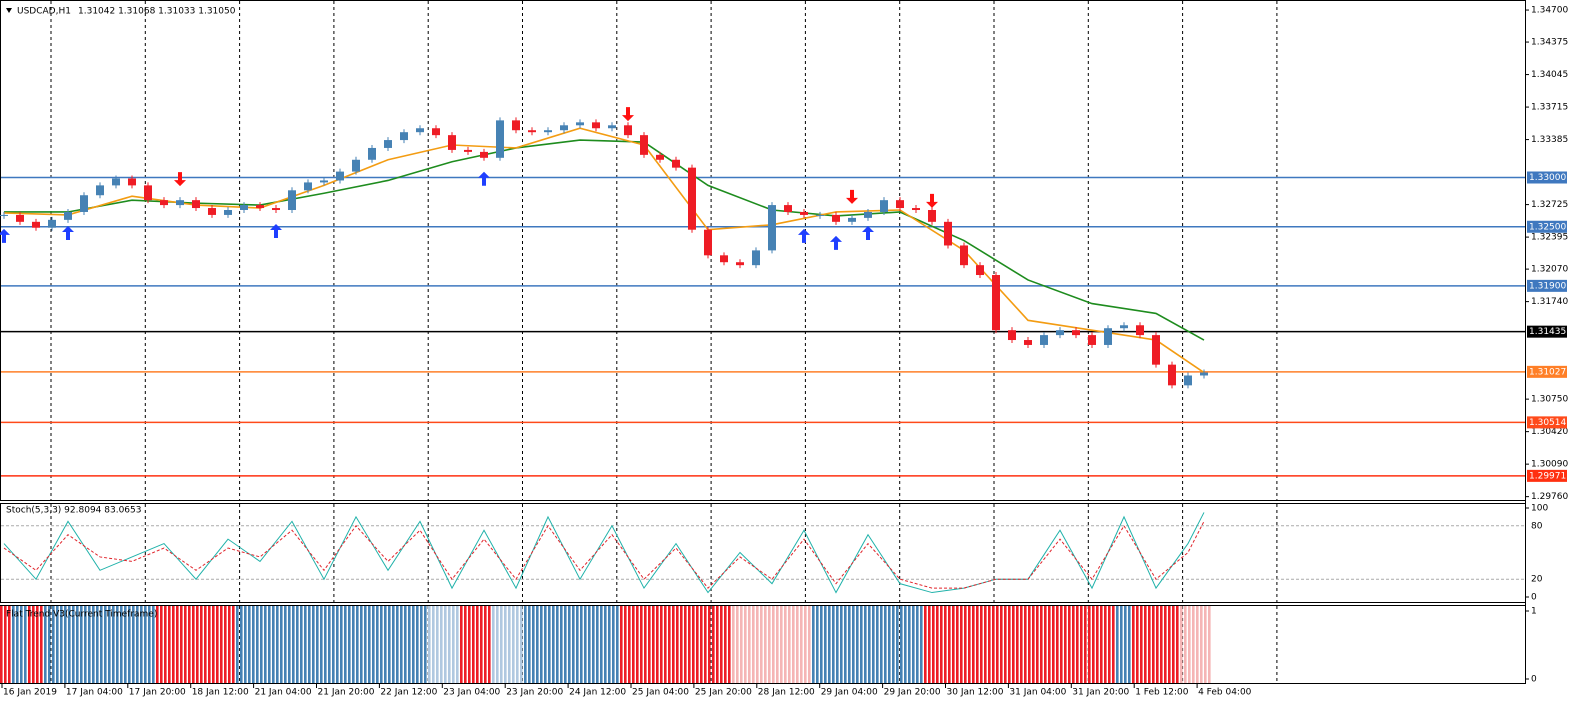  I want to click on x-tick-label: 21 Jan 20:00, so click(346, 693).